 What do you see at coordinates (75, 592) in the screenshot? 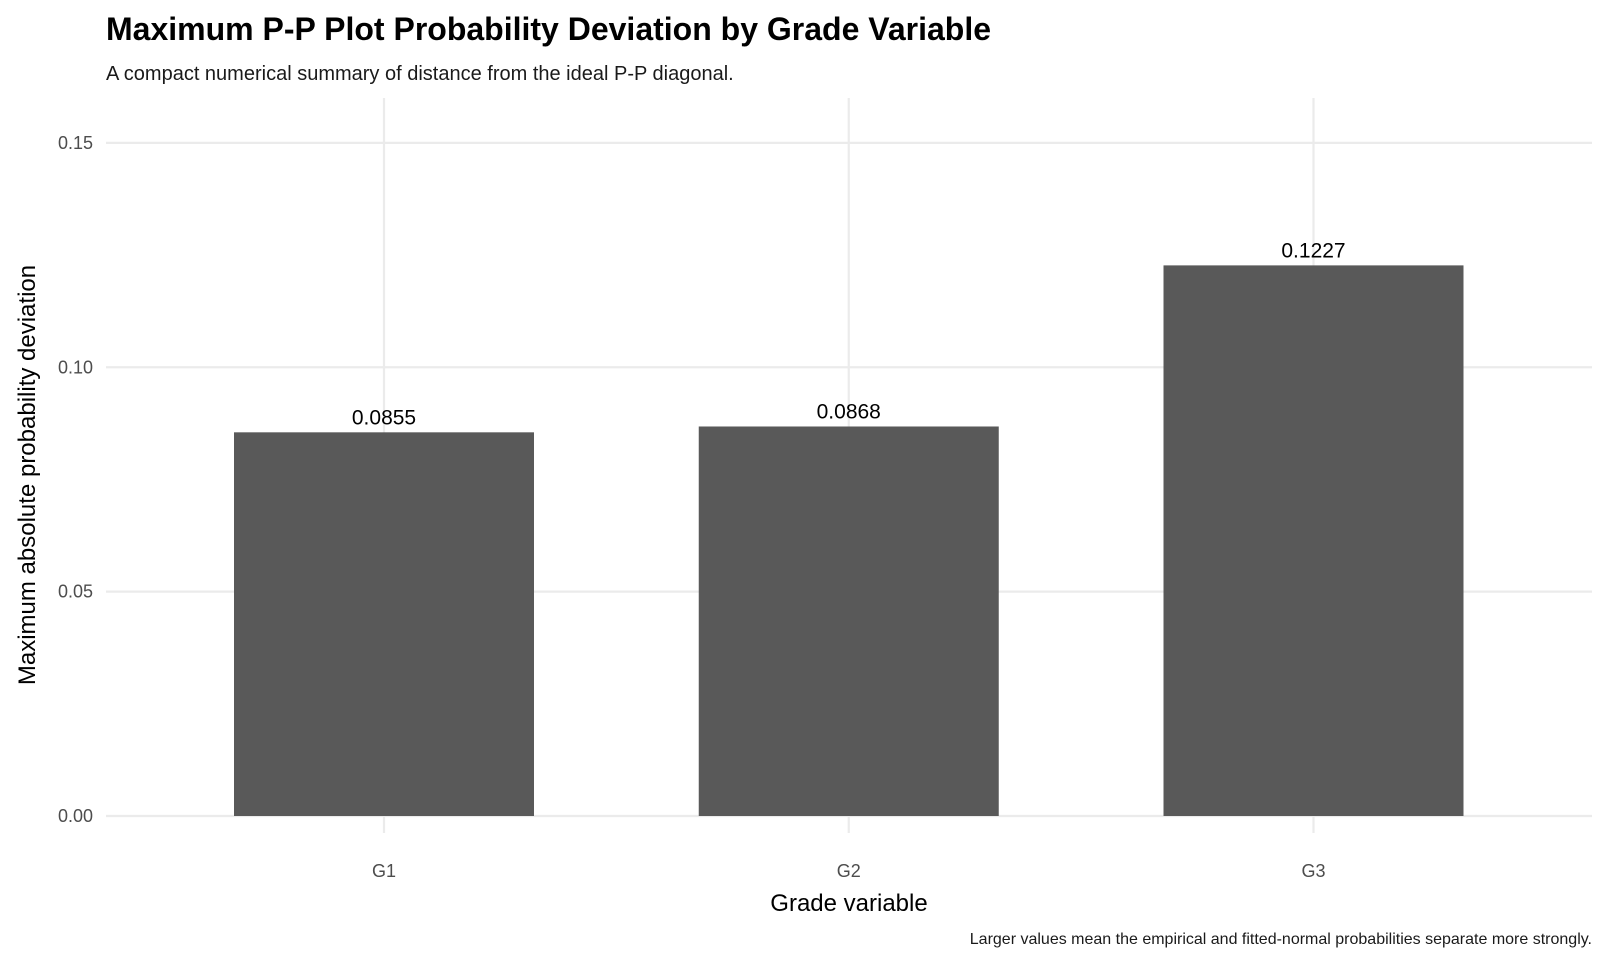
I see `y-tick-label: 0.05` at bounding box center [75, 592].